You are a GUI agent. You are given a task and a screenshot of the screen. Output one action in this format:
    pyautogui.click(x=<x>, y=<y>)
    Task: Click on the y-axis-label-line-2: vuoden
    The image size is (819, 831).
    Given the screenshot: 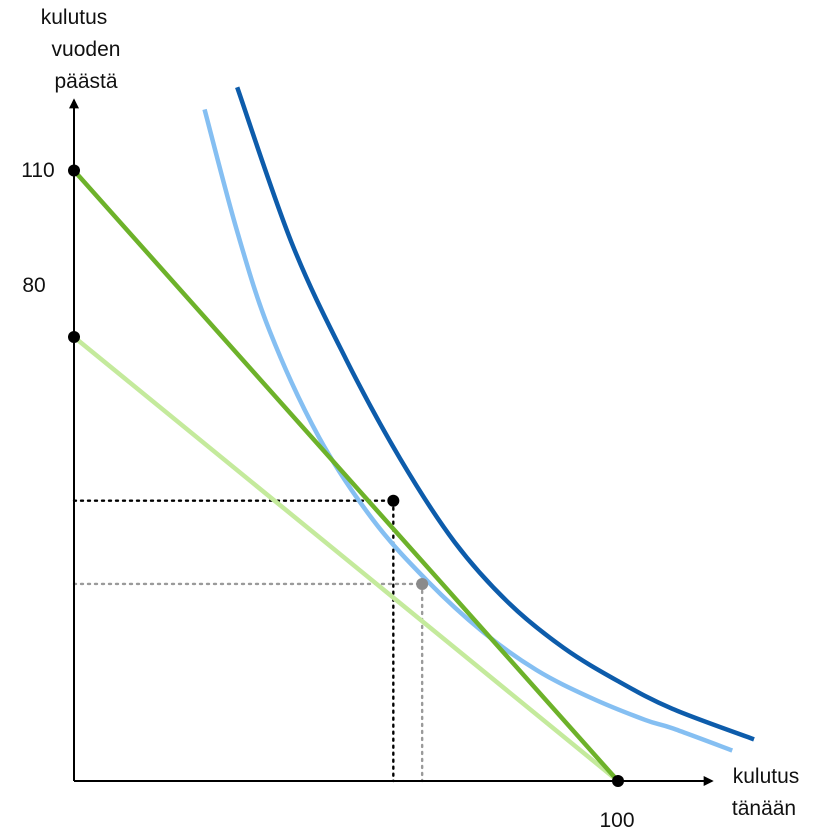 What is the action you would take?
    pyautogui.click(x=86, y=49)
    